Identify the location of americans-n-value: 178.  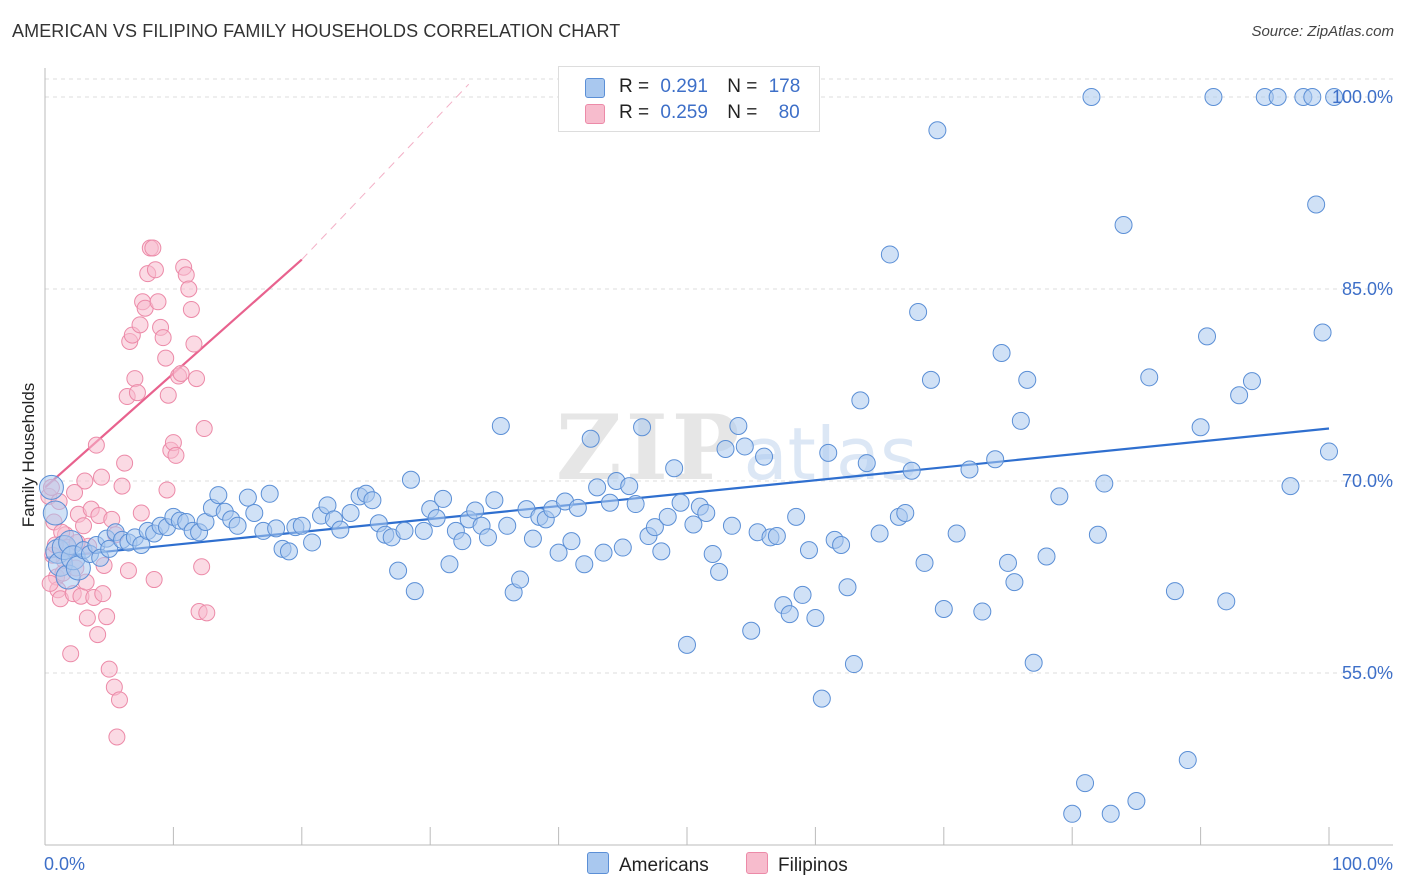
(784, 86).